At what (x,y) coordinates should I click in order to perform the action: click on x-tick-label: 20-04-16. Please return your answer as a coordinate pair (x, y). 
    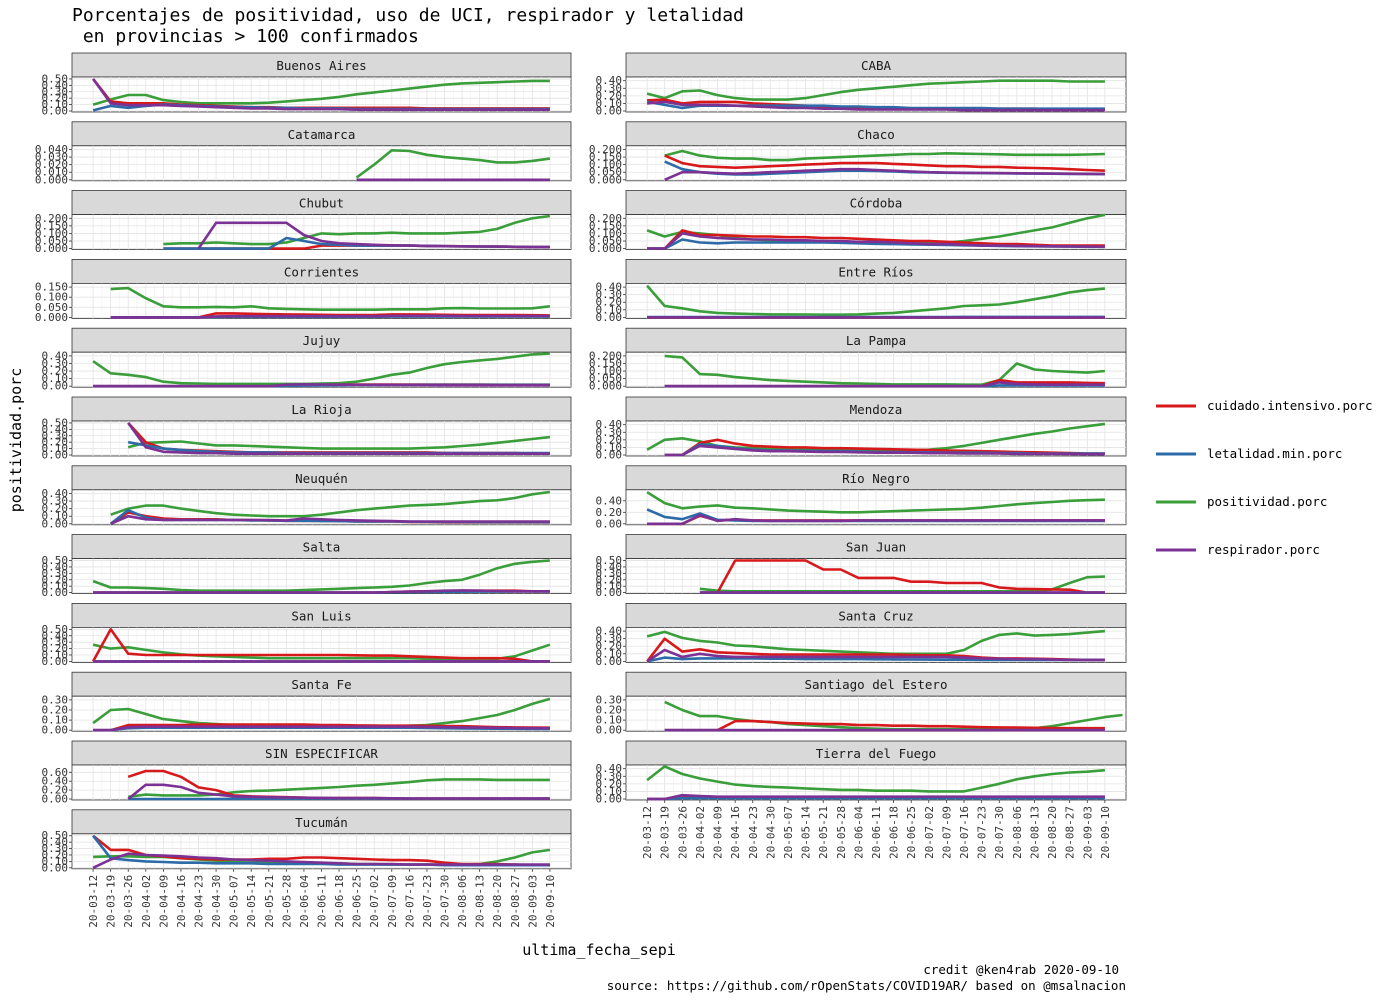
    Looking at the image, I should click on (735, 832).